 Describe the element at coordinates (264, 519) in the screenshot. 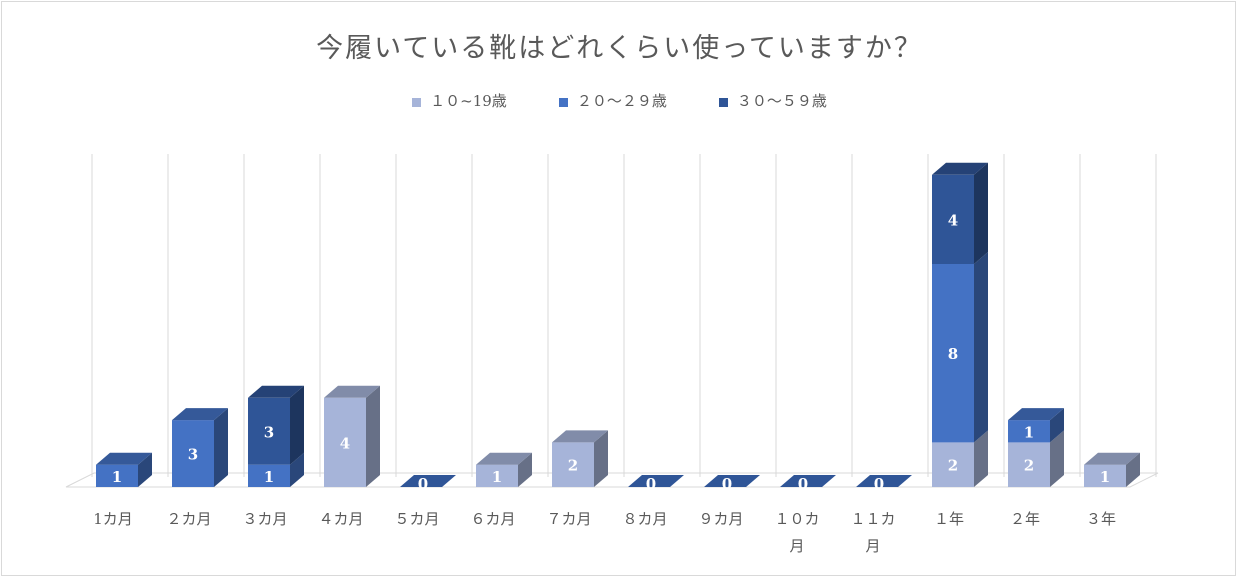

I see `x-tick-label: ３カ月` at that location.